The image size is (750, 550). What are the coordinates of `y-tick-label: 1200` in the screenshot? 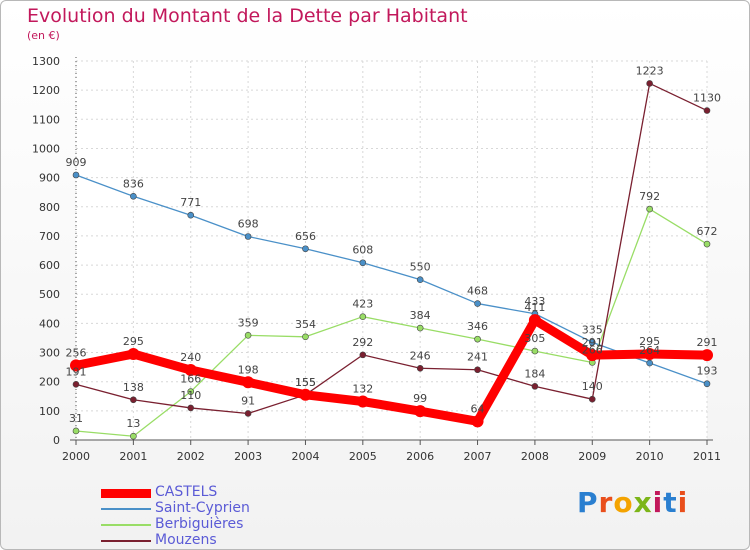 It's located at (46, 90).